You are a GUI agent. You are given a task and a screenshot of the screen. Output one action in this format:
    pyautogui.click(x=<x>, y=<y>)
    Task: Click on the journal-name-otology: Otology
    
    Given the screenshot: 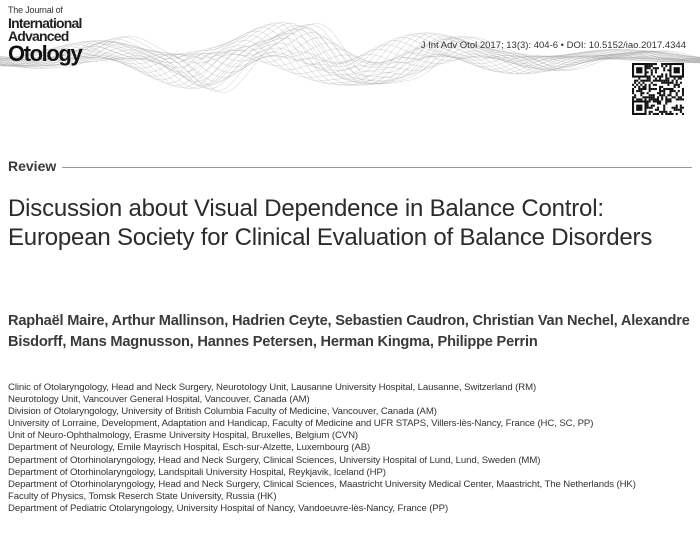 What is the action you would take?
    pyautogui.click(x=45, y=53)
    